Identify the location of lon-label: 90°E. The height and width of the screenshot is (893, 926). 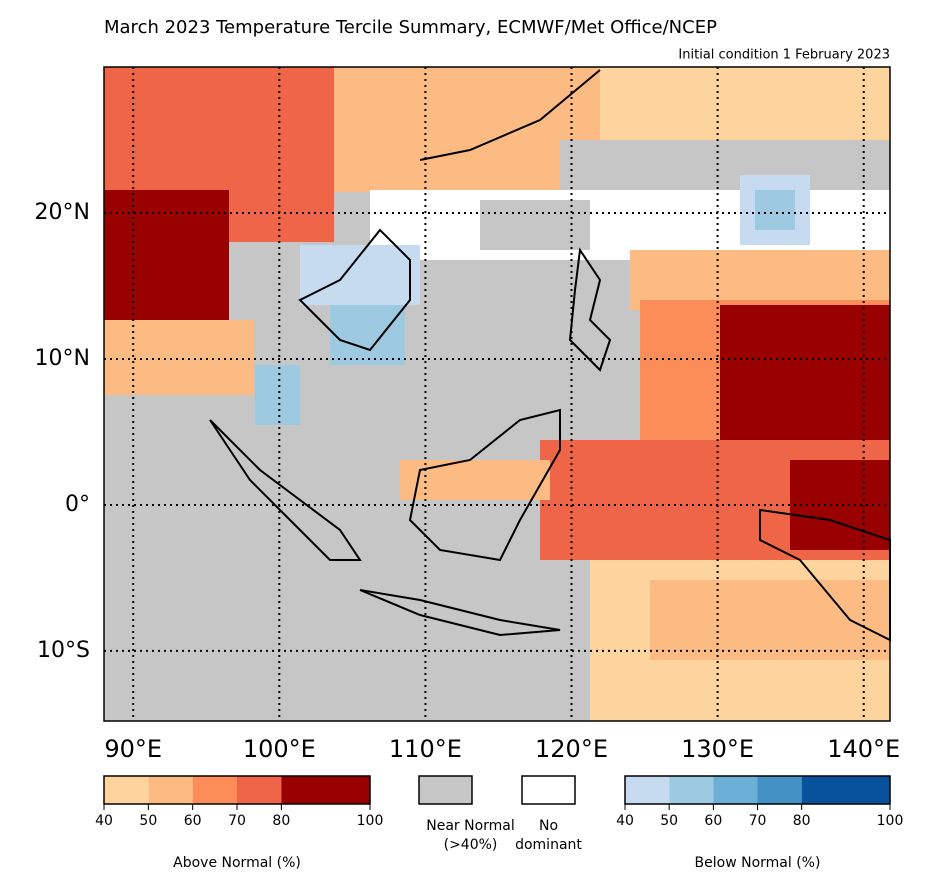
(133, 749).